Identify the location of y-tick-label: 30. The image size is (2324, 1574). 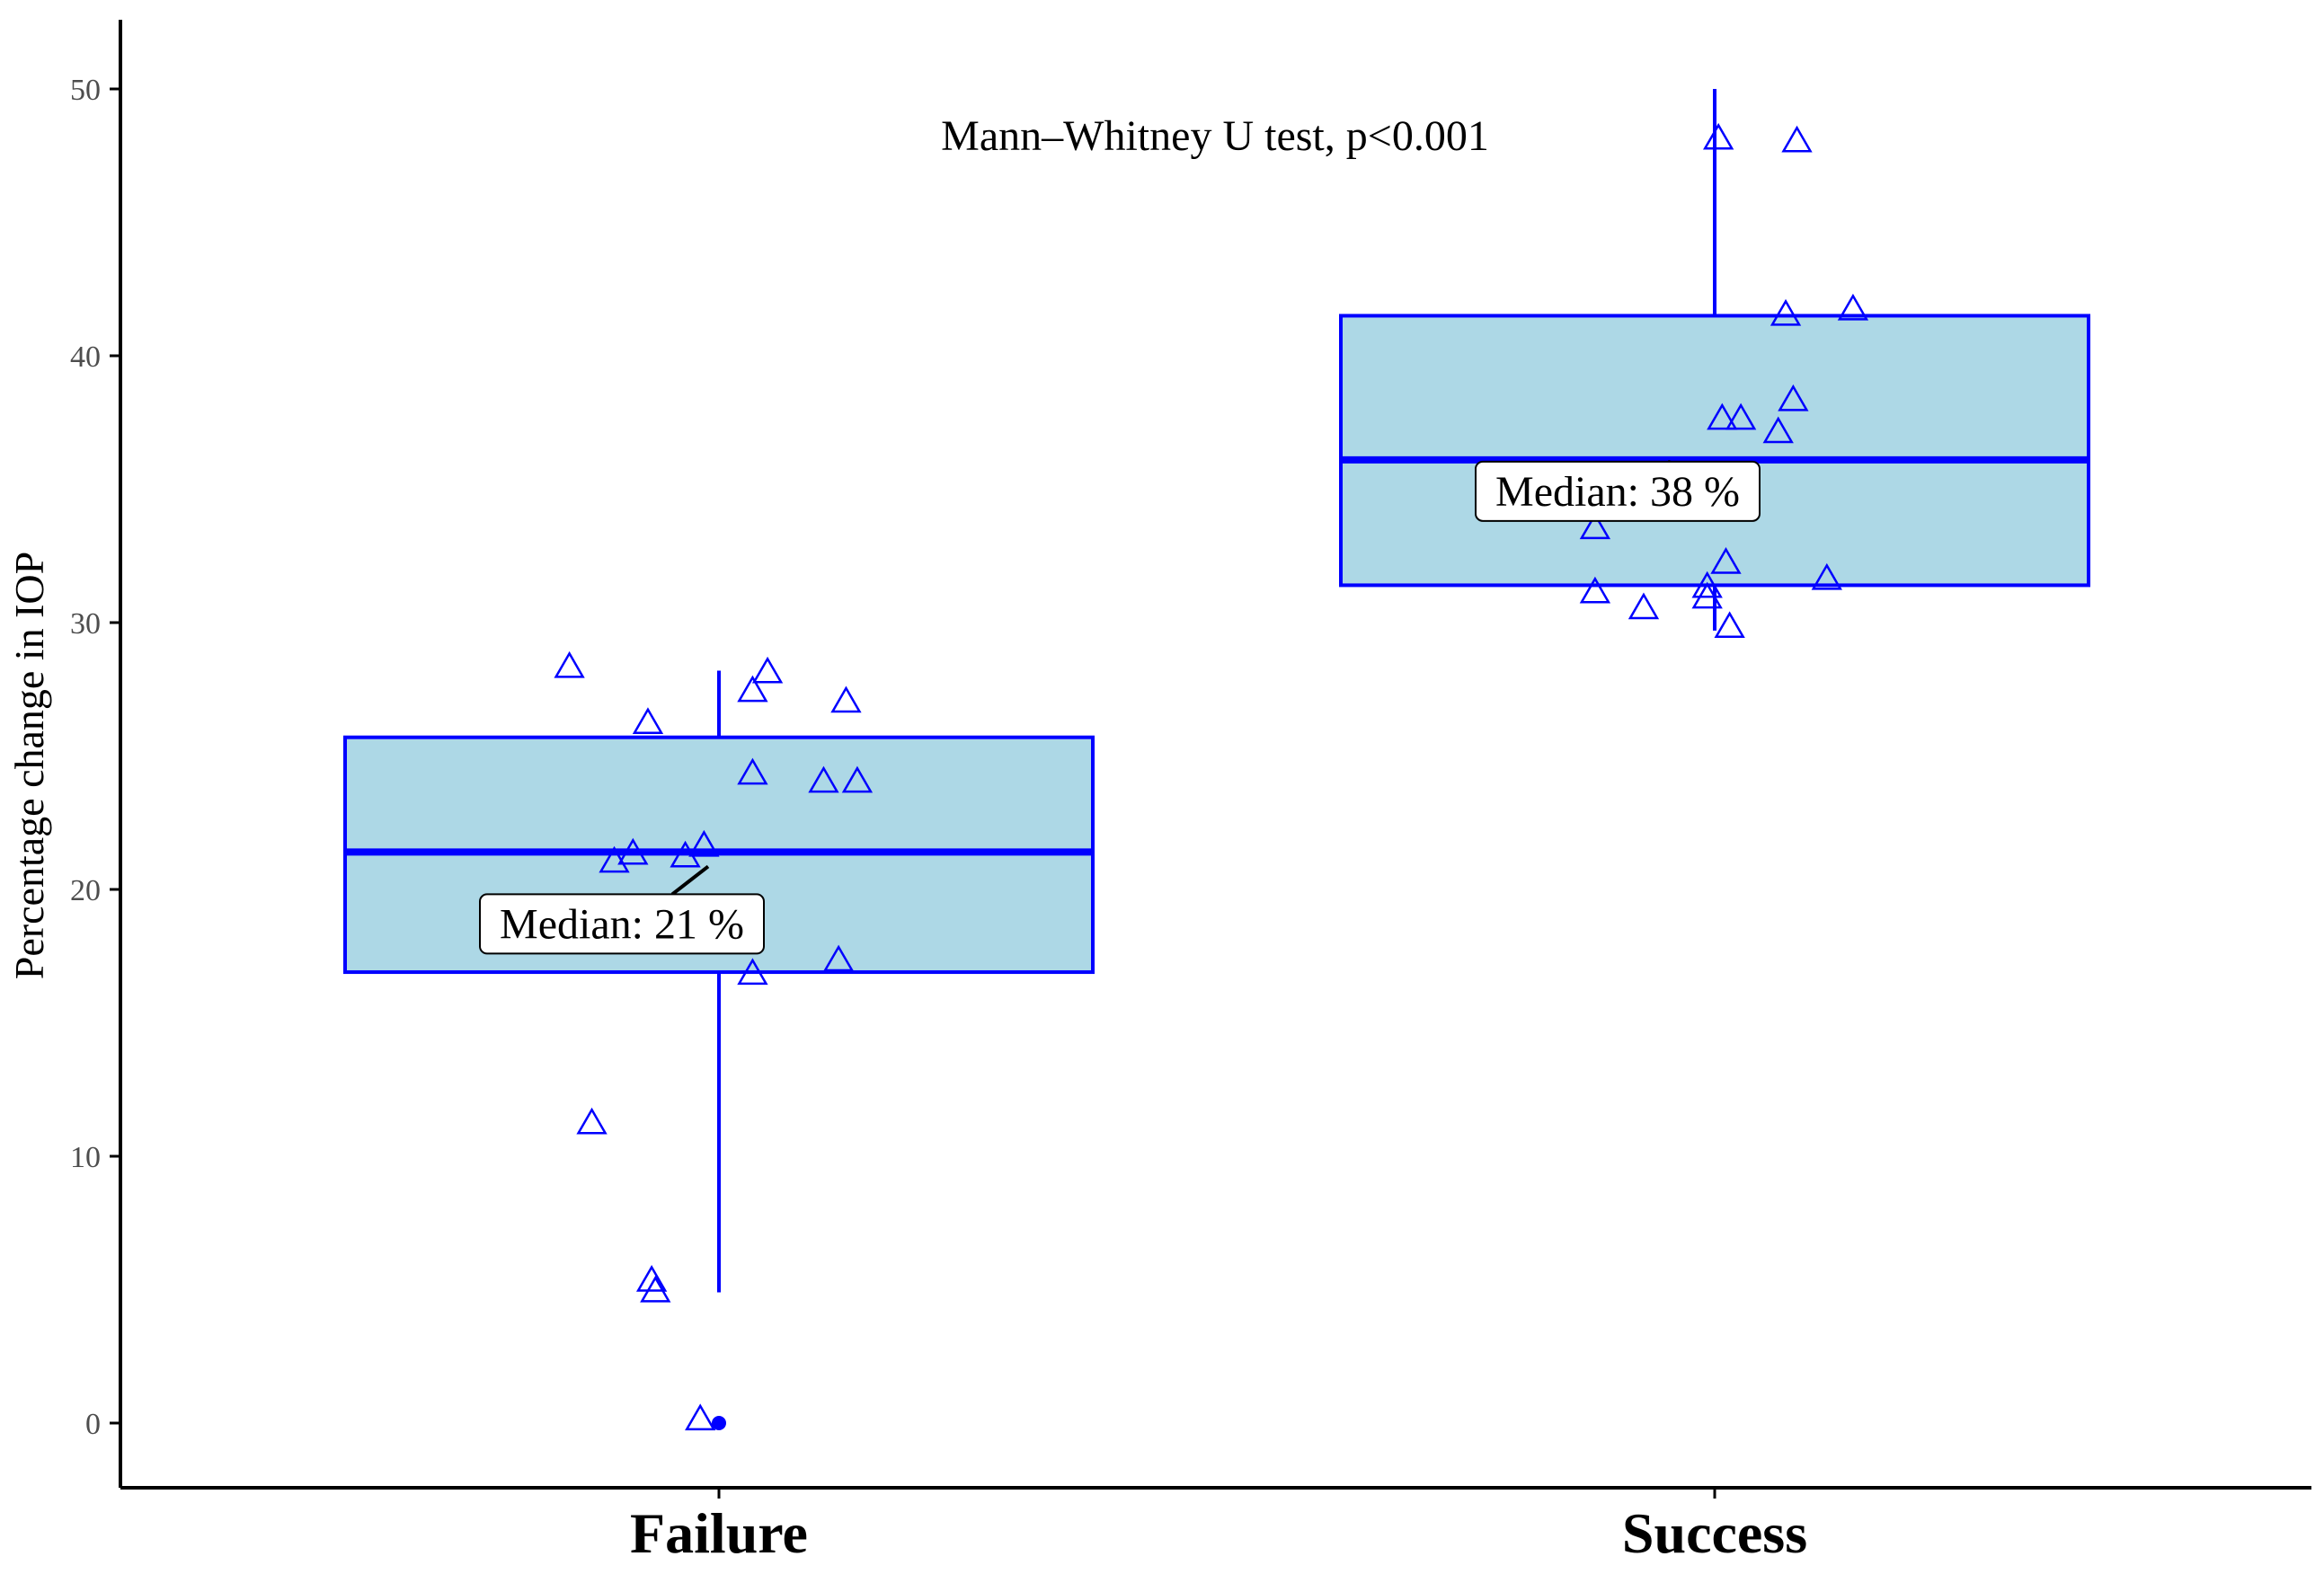
(85, 624).